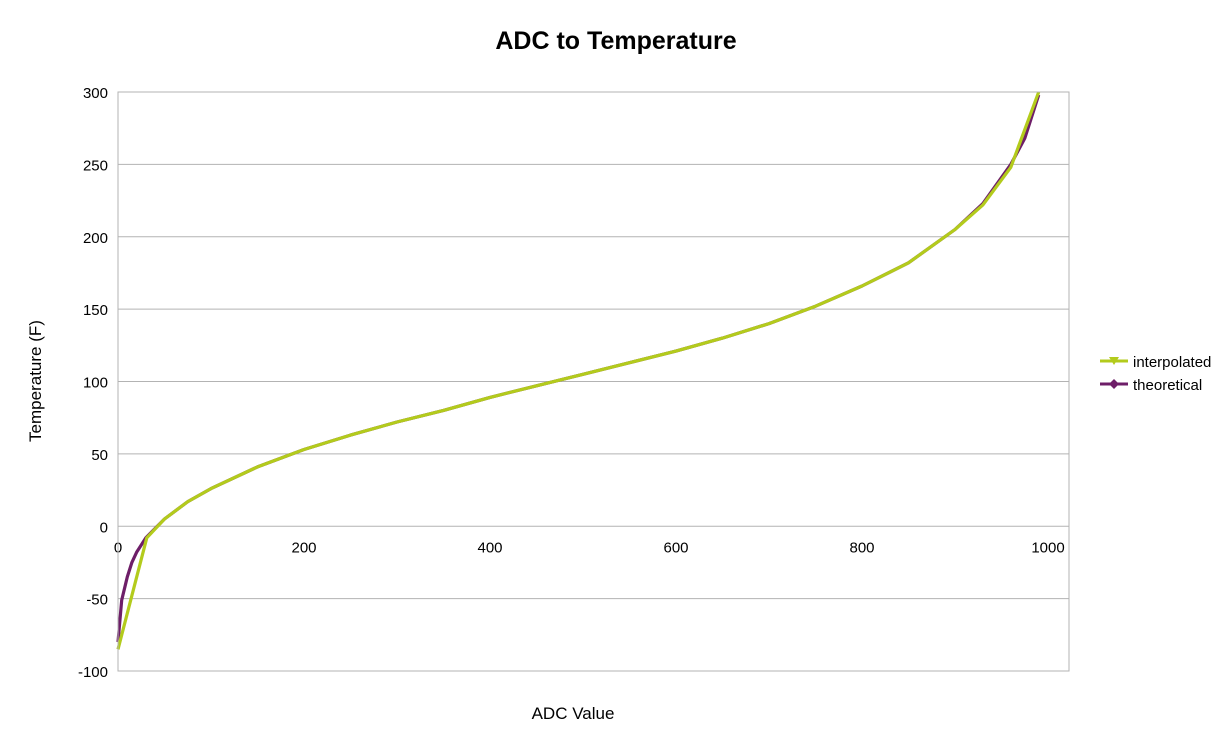 The width and height of the screenshot is (1231, 751). Describe the element at coordinates (1114, 384) in the screenshot. I see `legend-diamond-icon` at that location.